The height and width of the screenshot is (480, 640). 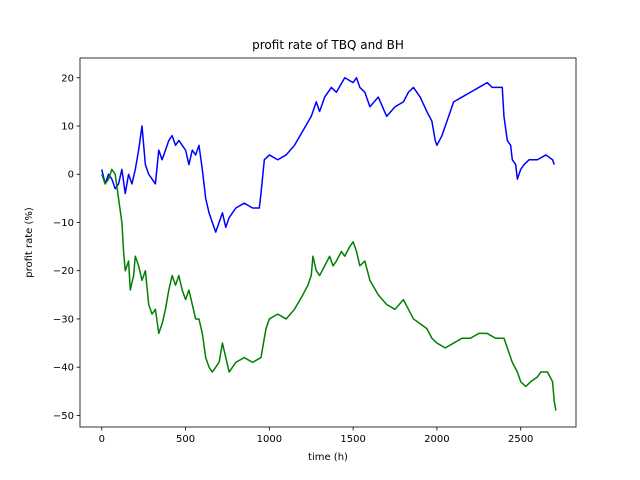 What do you see at coordinates (63, 223) in the screenshot?
I see `y-tick-label: −10` at bounding box center [63, 223].